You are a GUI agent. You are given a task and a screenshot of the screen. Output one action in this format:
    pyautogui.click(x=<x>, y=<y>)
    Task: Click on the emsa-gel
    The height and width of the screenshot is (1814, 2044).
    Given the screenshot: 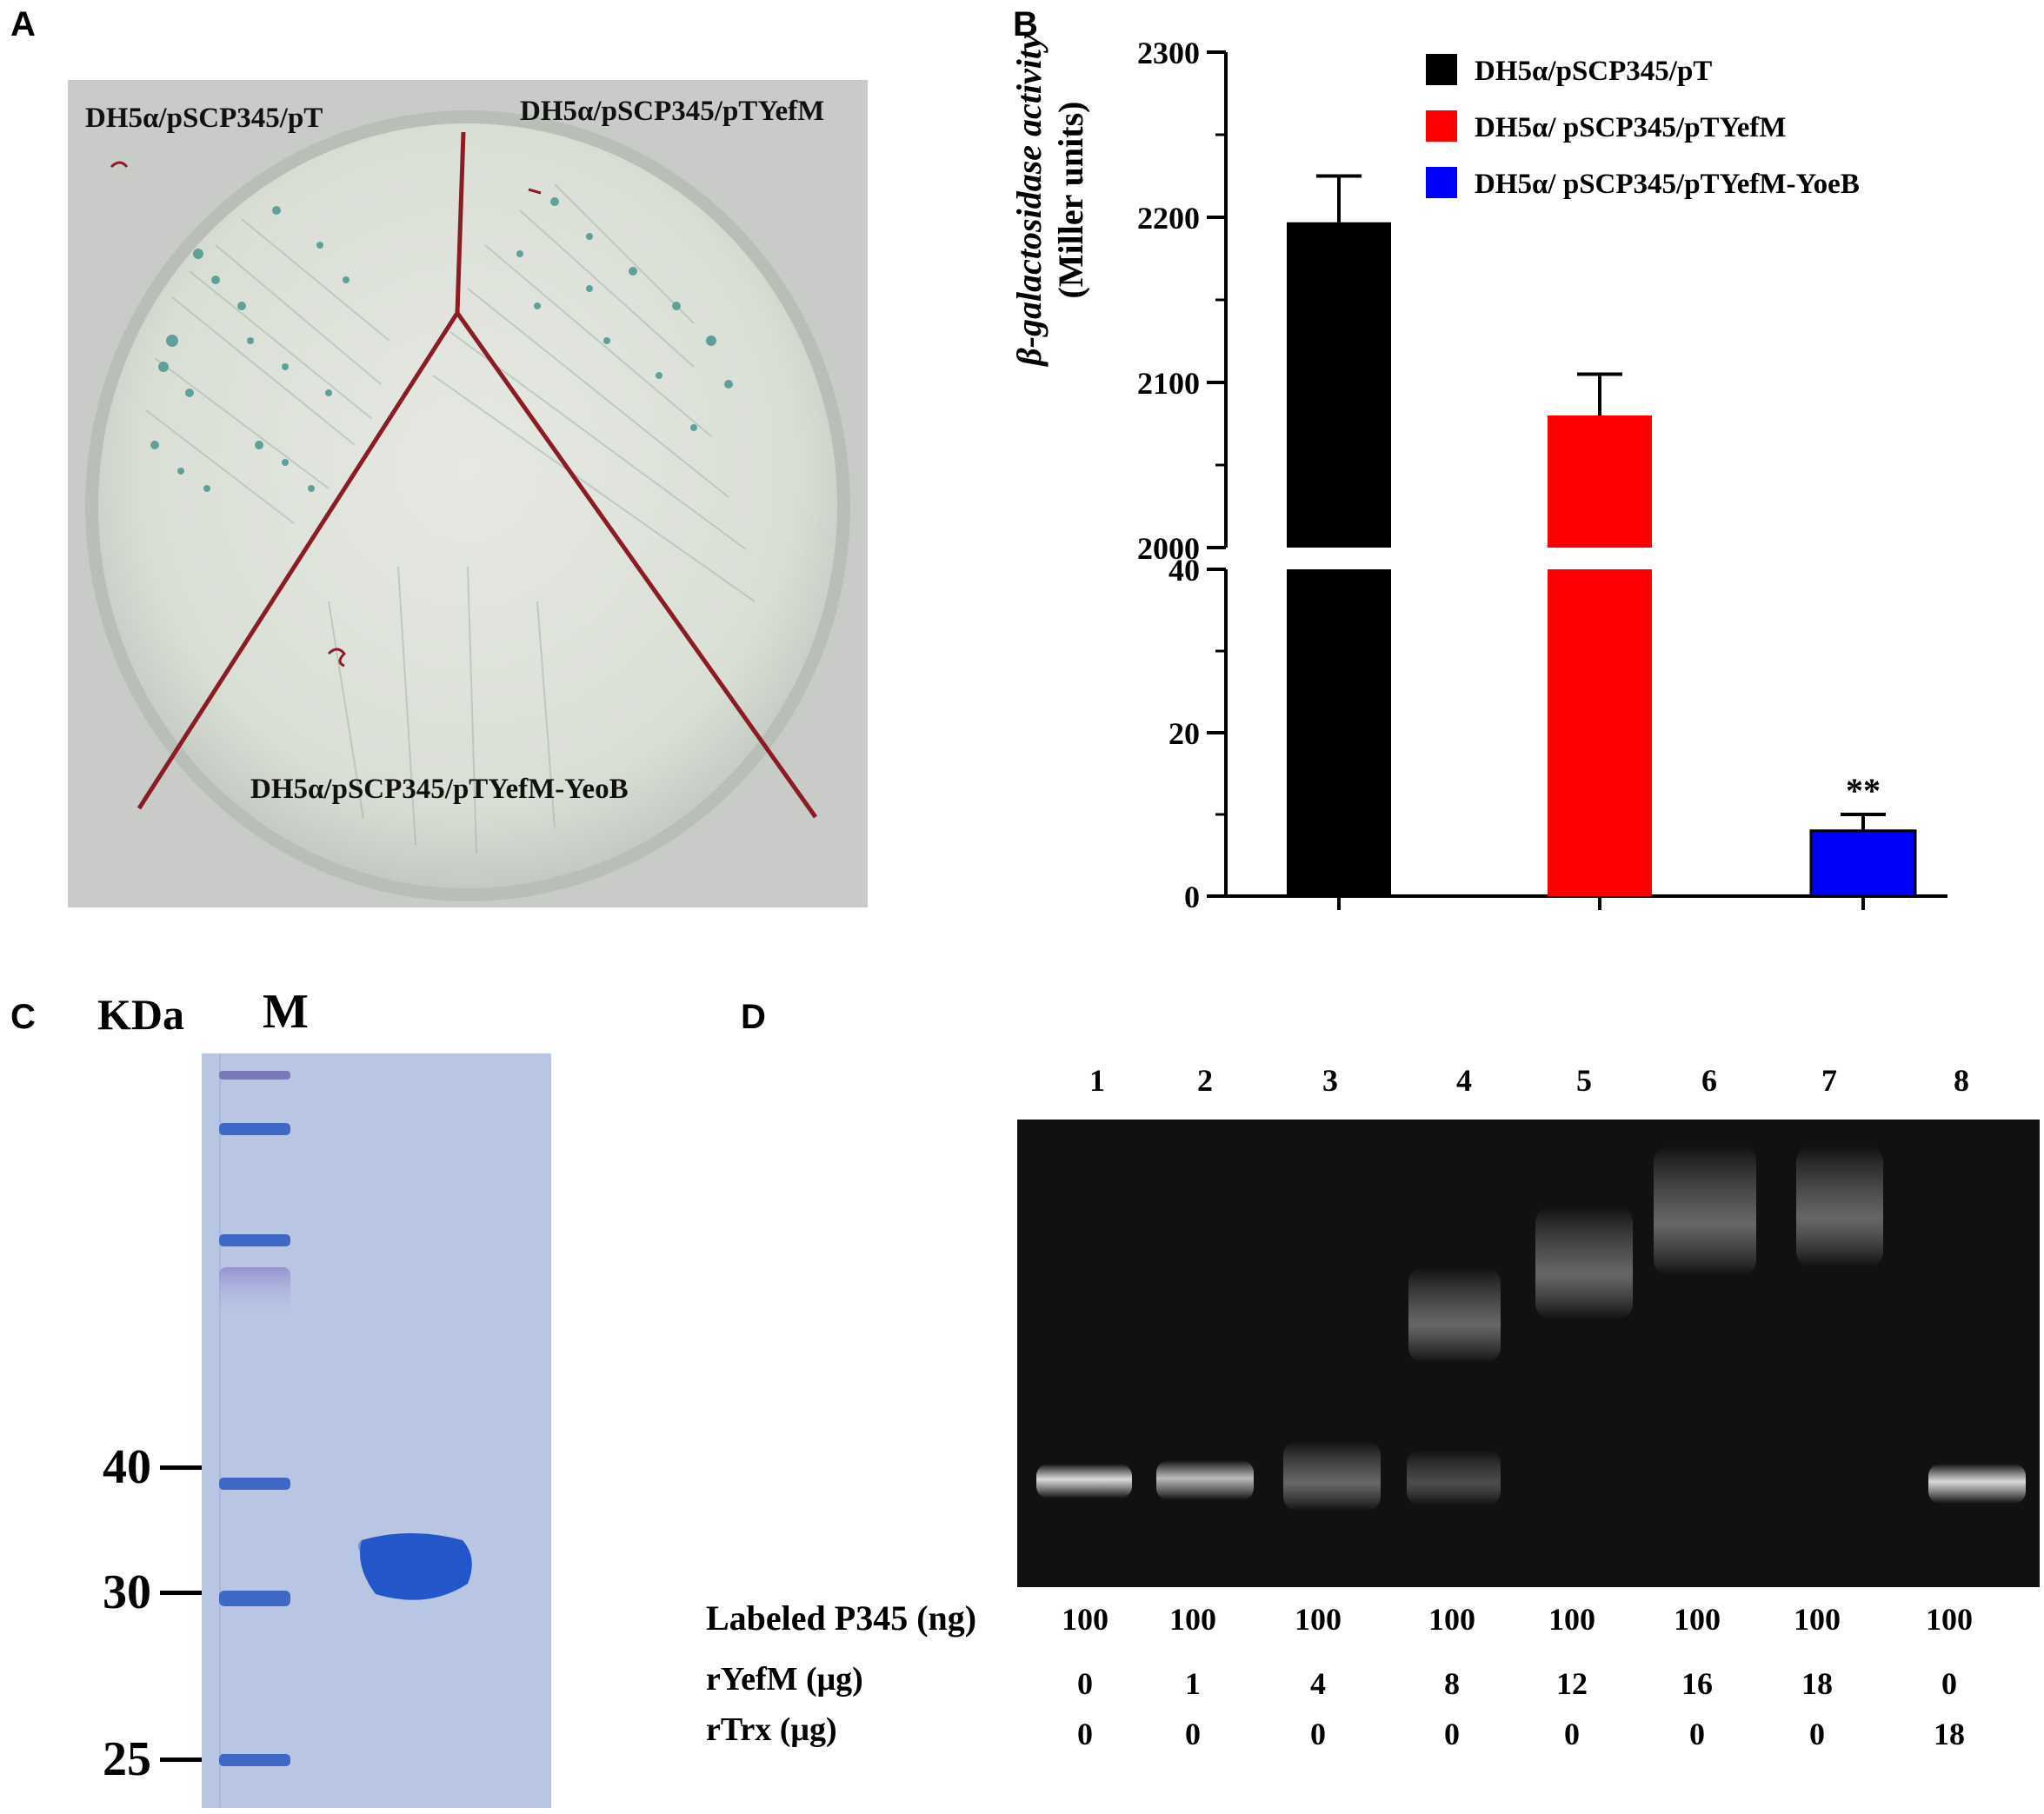 What is the action you would take?
    pyautogui.click(x=1528, y=1354)
    